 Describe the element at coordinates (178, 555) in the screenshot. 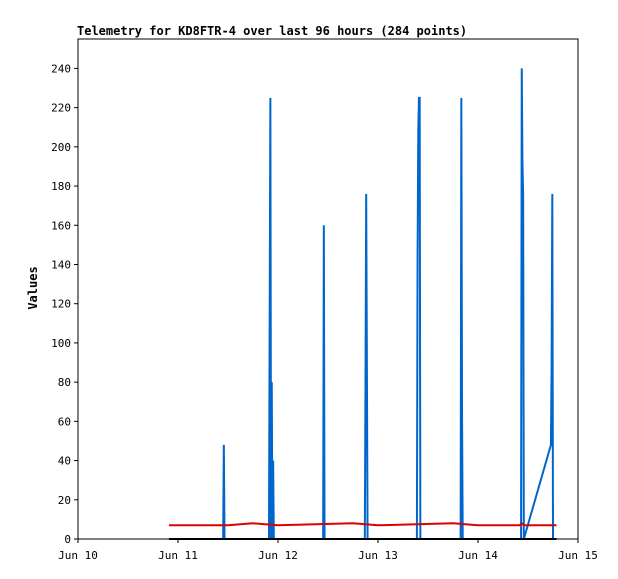

I see `x-tick-label: Jun 11` at that location.